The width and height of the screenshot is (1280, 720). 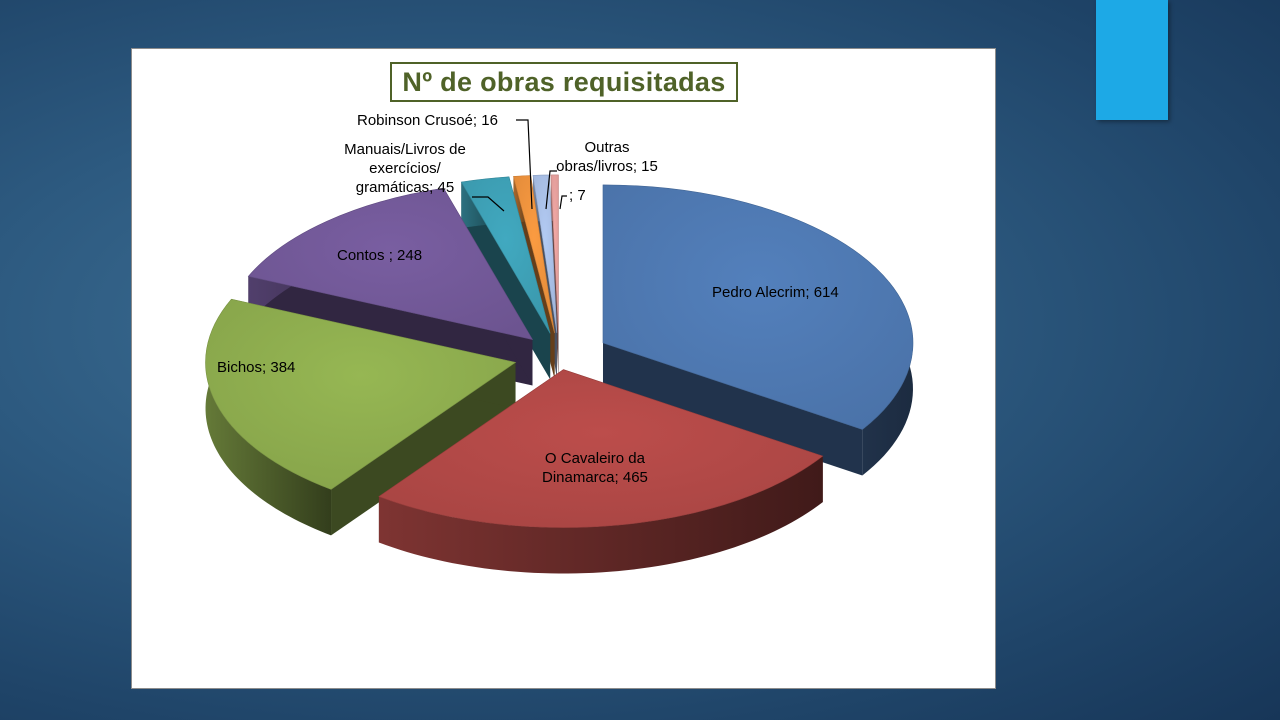 I want to click on leader-robinson, so click(x=524, y=164).